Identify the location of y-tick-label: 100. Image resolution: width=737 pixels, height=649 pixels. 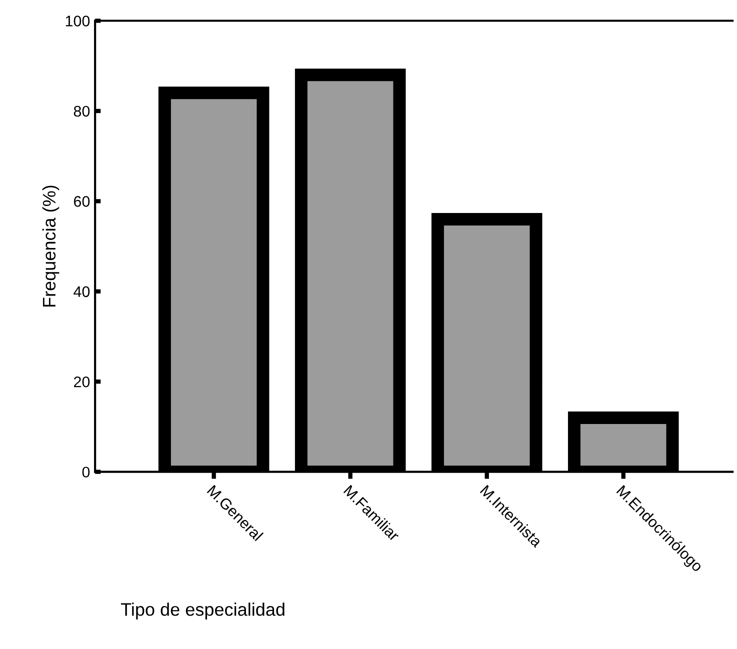
(78, 21).